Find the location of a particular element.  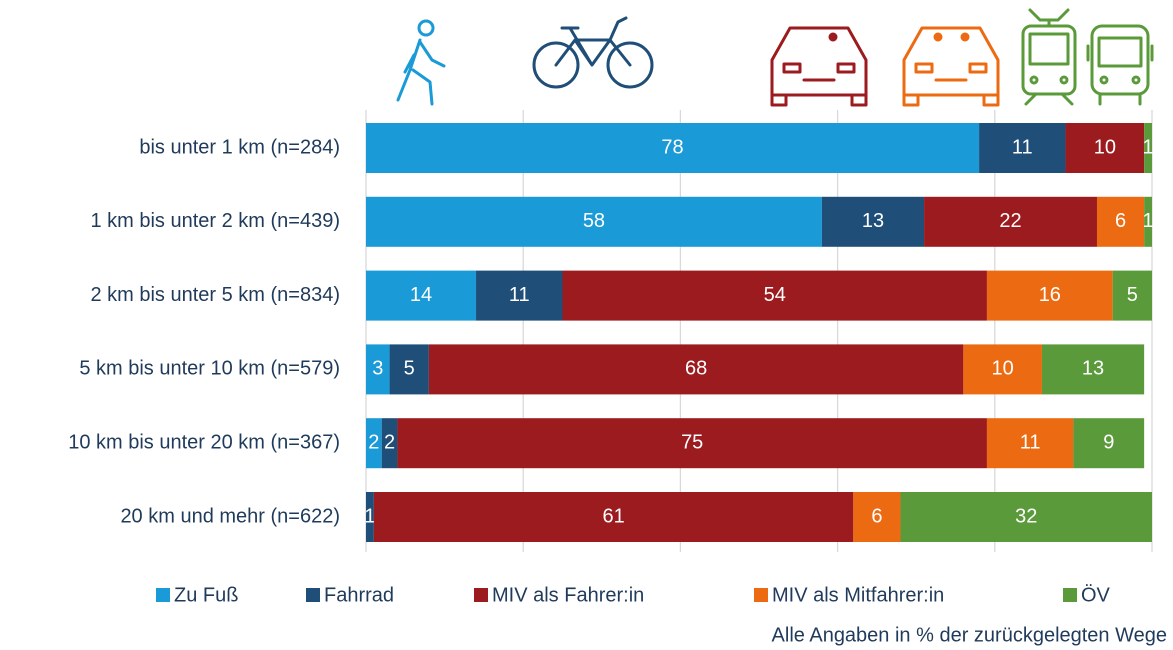

icons is located at coordinates (775, 57).